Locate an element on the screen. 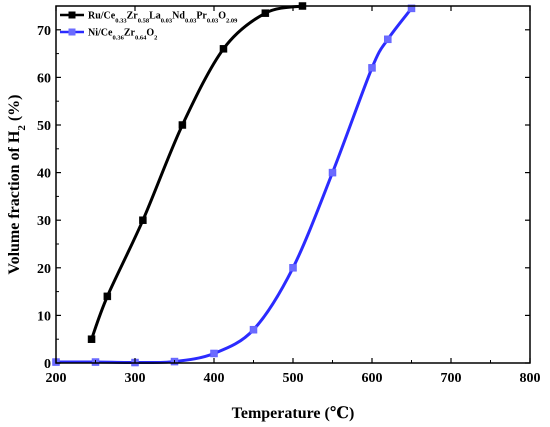 Image resolution: width=550 pixels, height=427 pixels. y-tick-label: 50 is located at coordinates (44, 126).